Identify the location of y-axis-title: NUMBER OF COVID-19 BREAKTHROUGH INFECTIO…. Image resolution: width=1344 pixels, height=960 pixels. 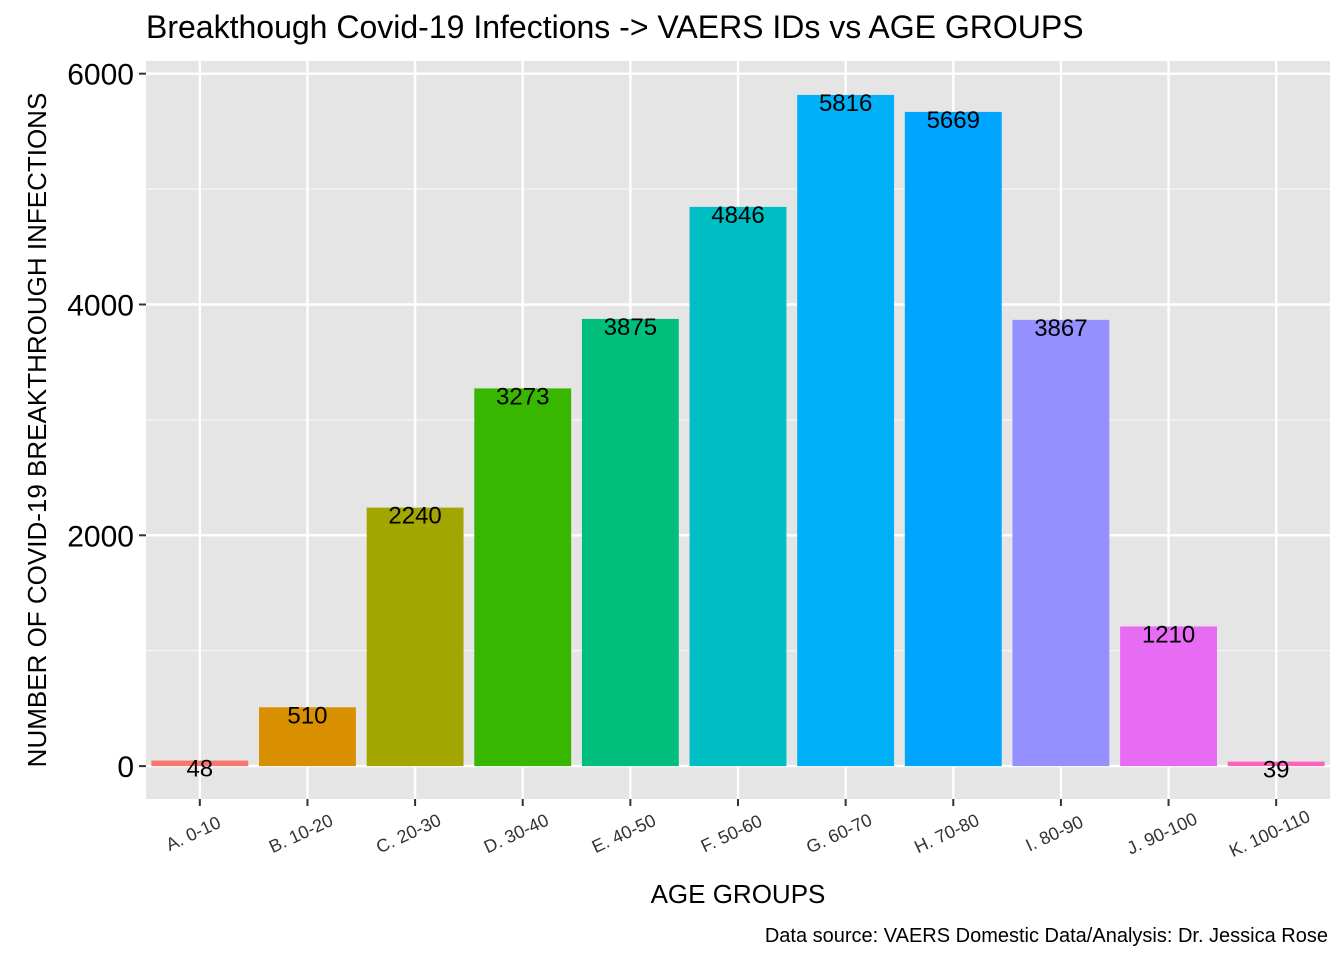
(37, 430).